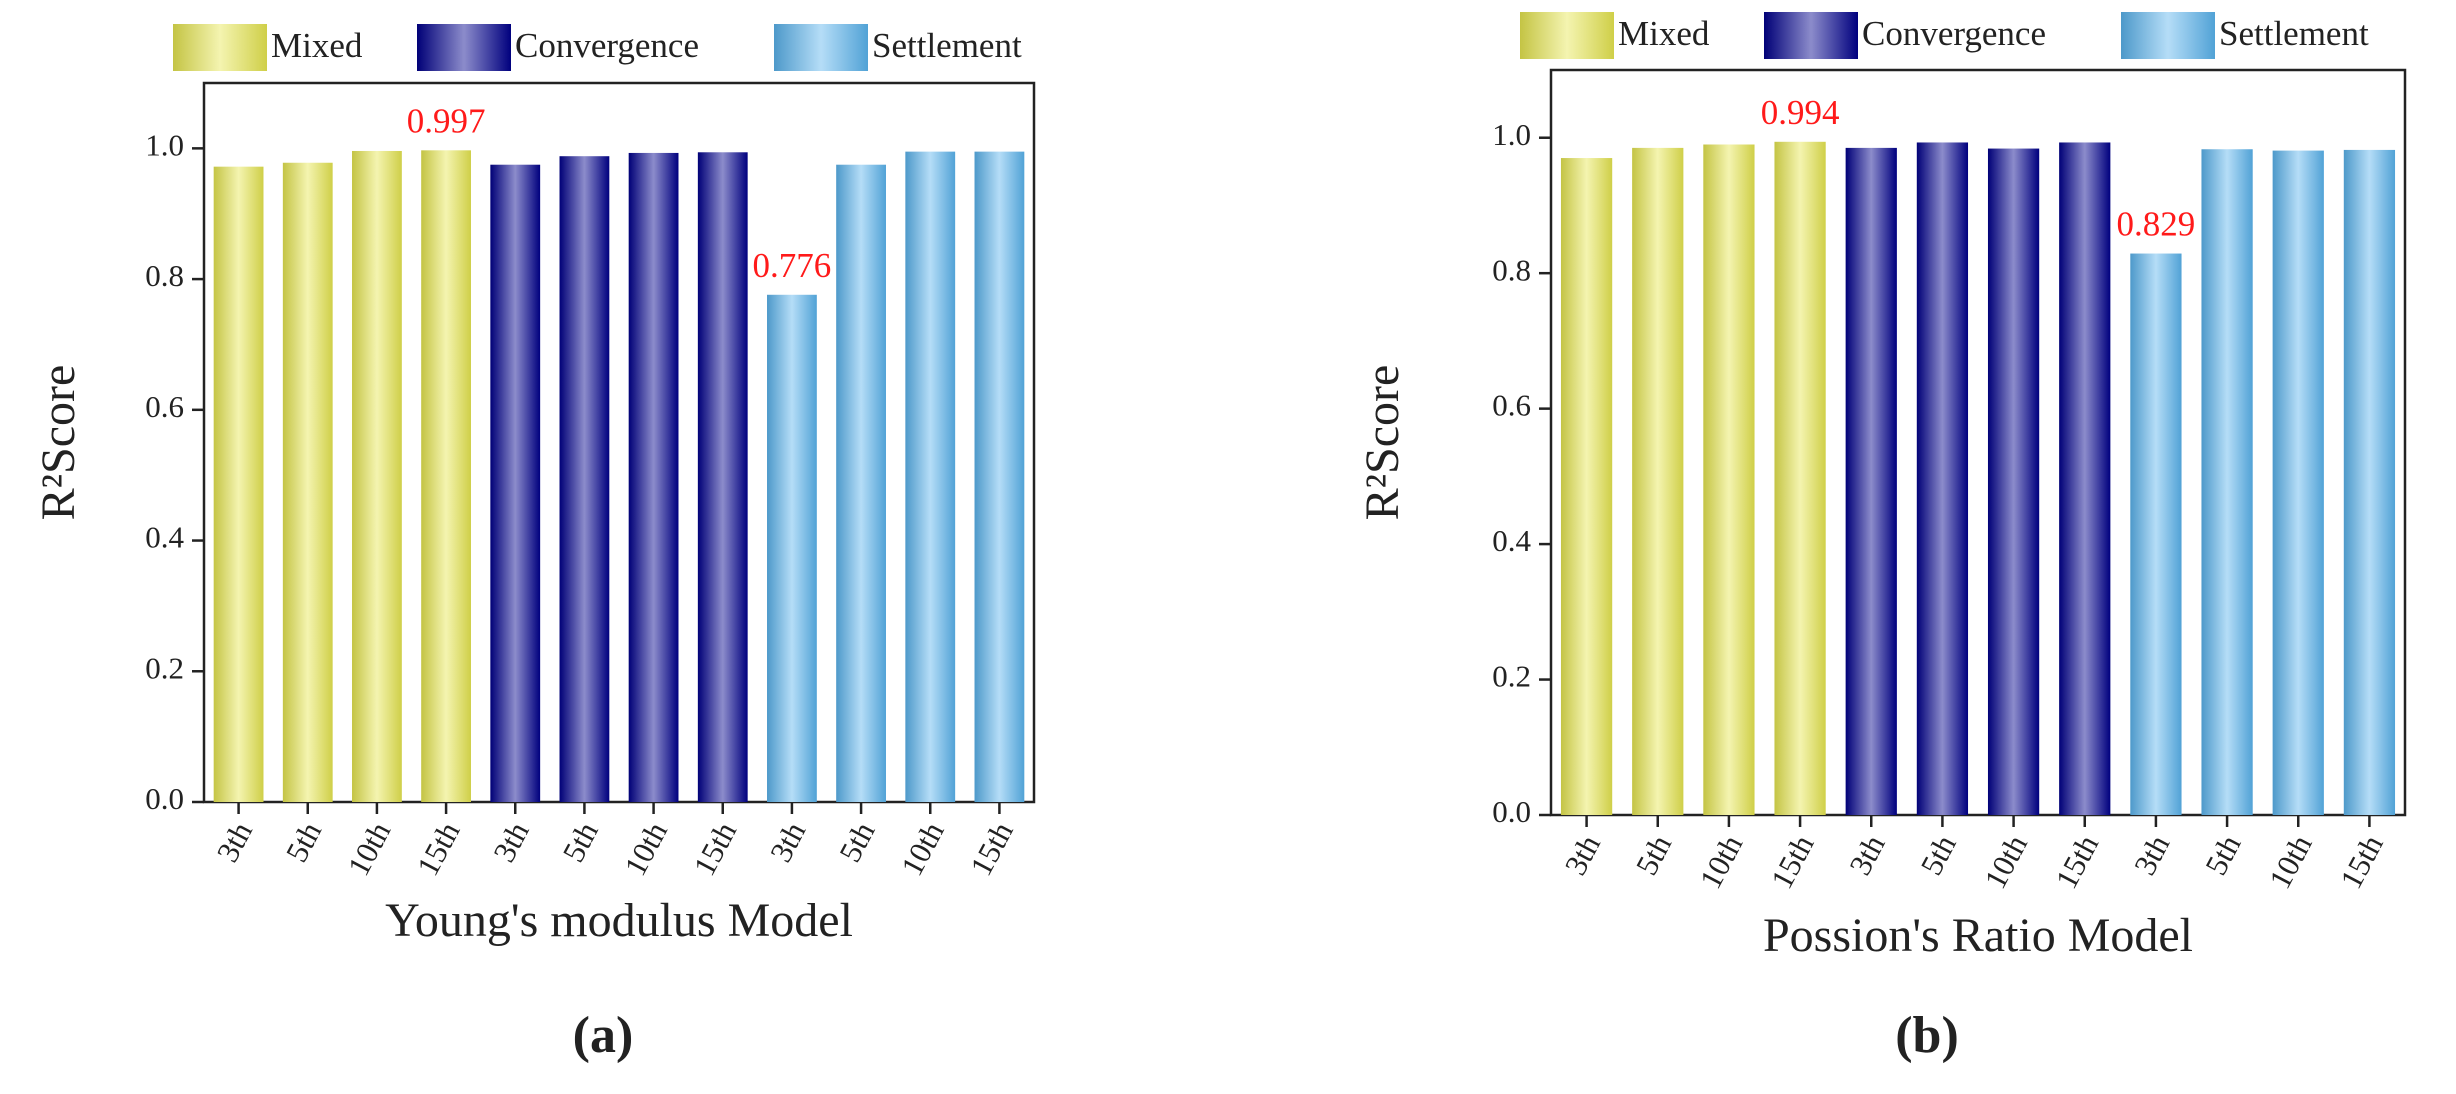 Image resolution: width=2456 pixels, height=1094 pixels. I want to click on panel-label: (b), so click(1927, 1035).